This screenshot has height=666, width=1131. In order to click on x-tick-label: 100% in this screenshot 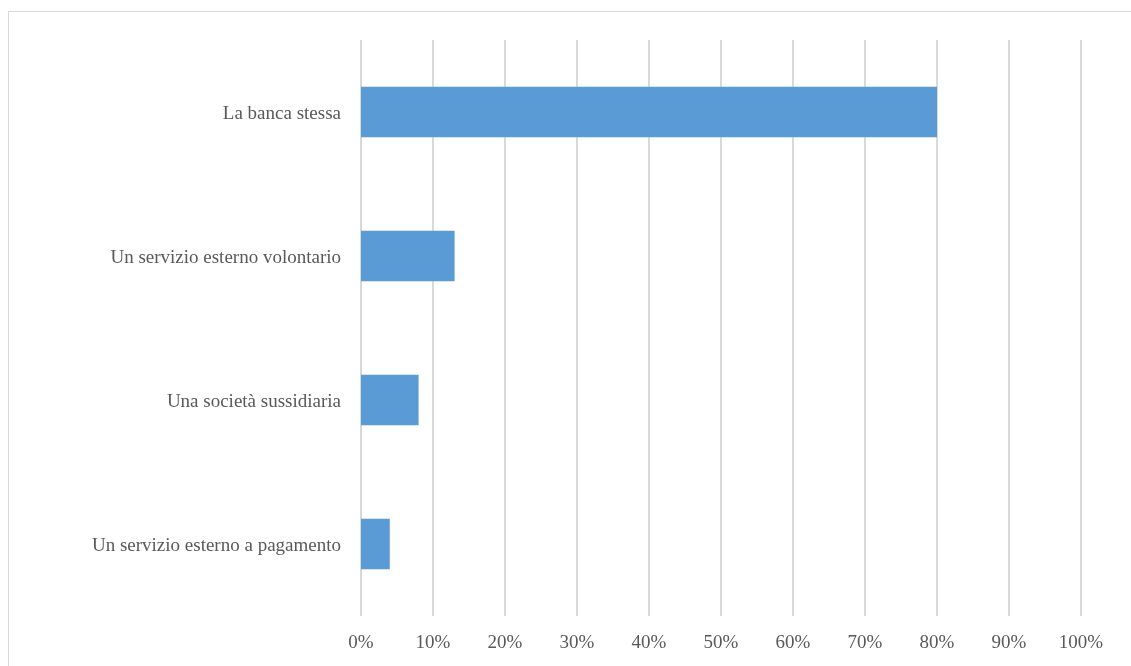, I will do `click(1081, 641)`.